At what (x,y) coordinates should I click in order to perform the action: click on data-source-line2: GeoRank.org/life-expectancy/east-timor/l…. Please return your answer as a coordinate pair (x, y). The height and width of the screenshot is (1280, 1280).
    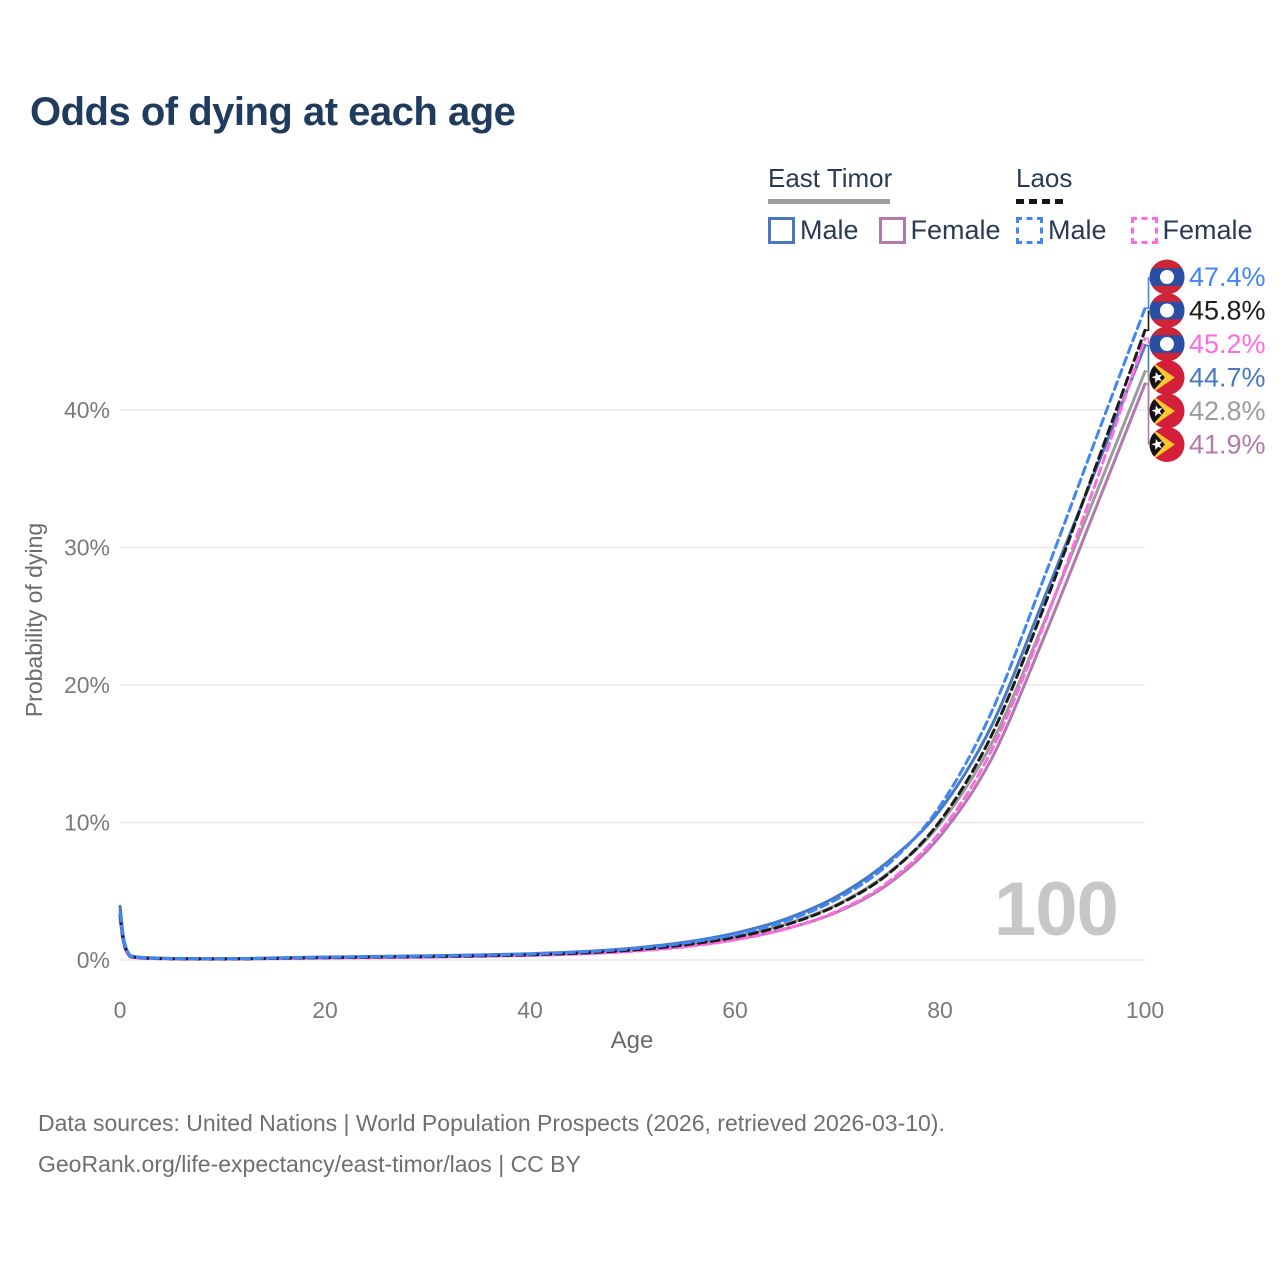
    Looking at the image, I should click on (309, 1164).